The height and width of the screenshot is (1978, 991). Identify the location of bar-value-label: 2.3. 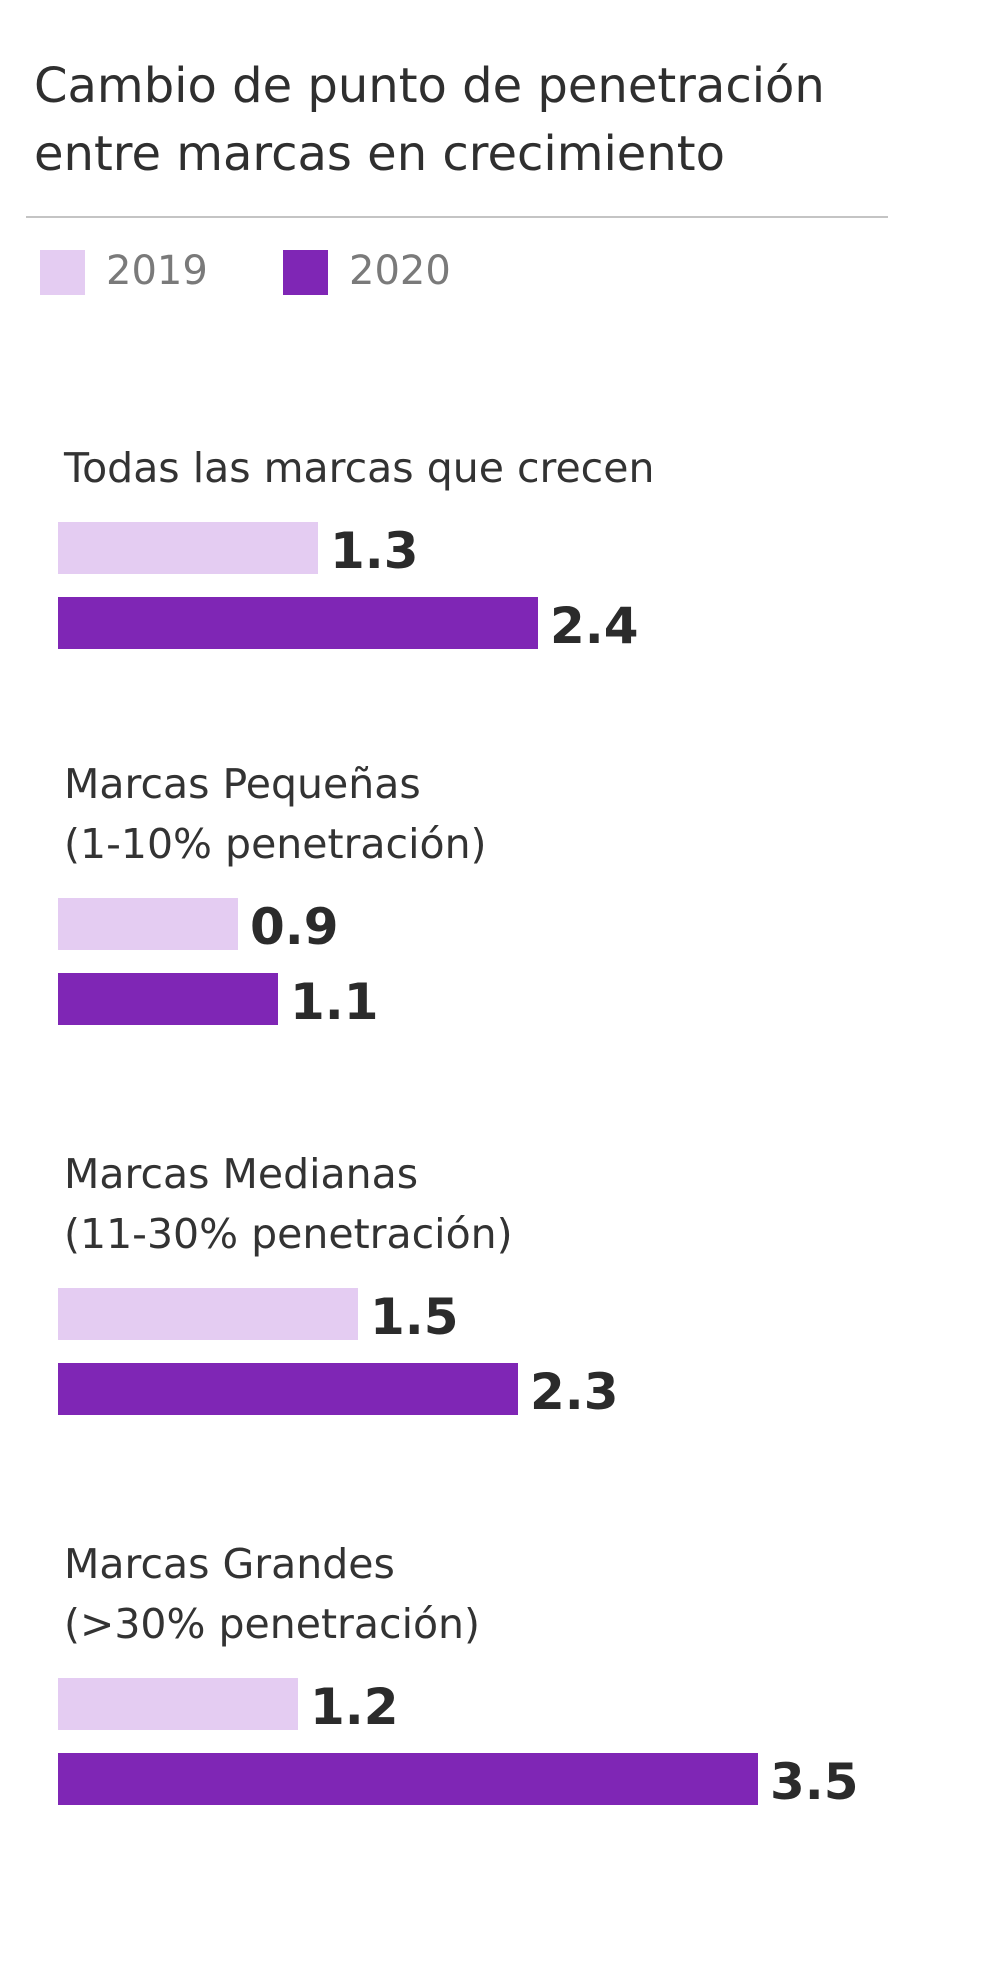
(574, 1392).